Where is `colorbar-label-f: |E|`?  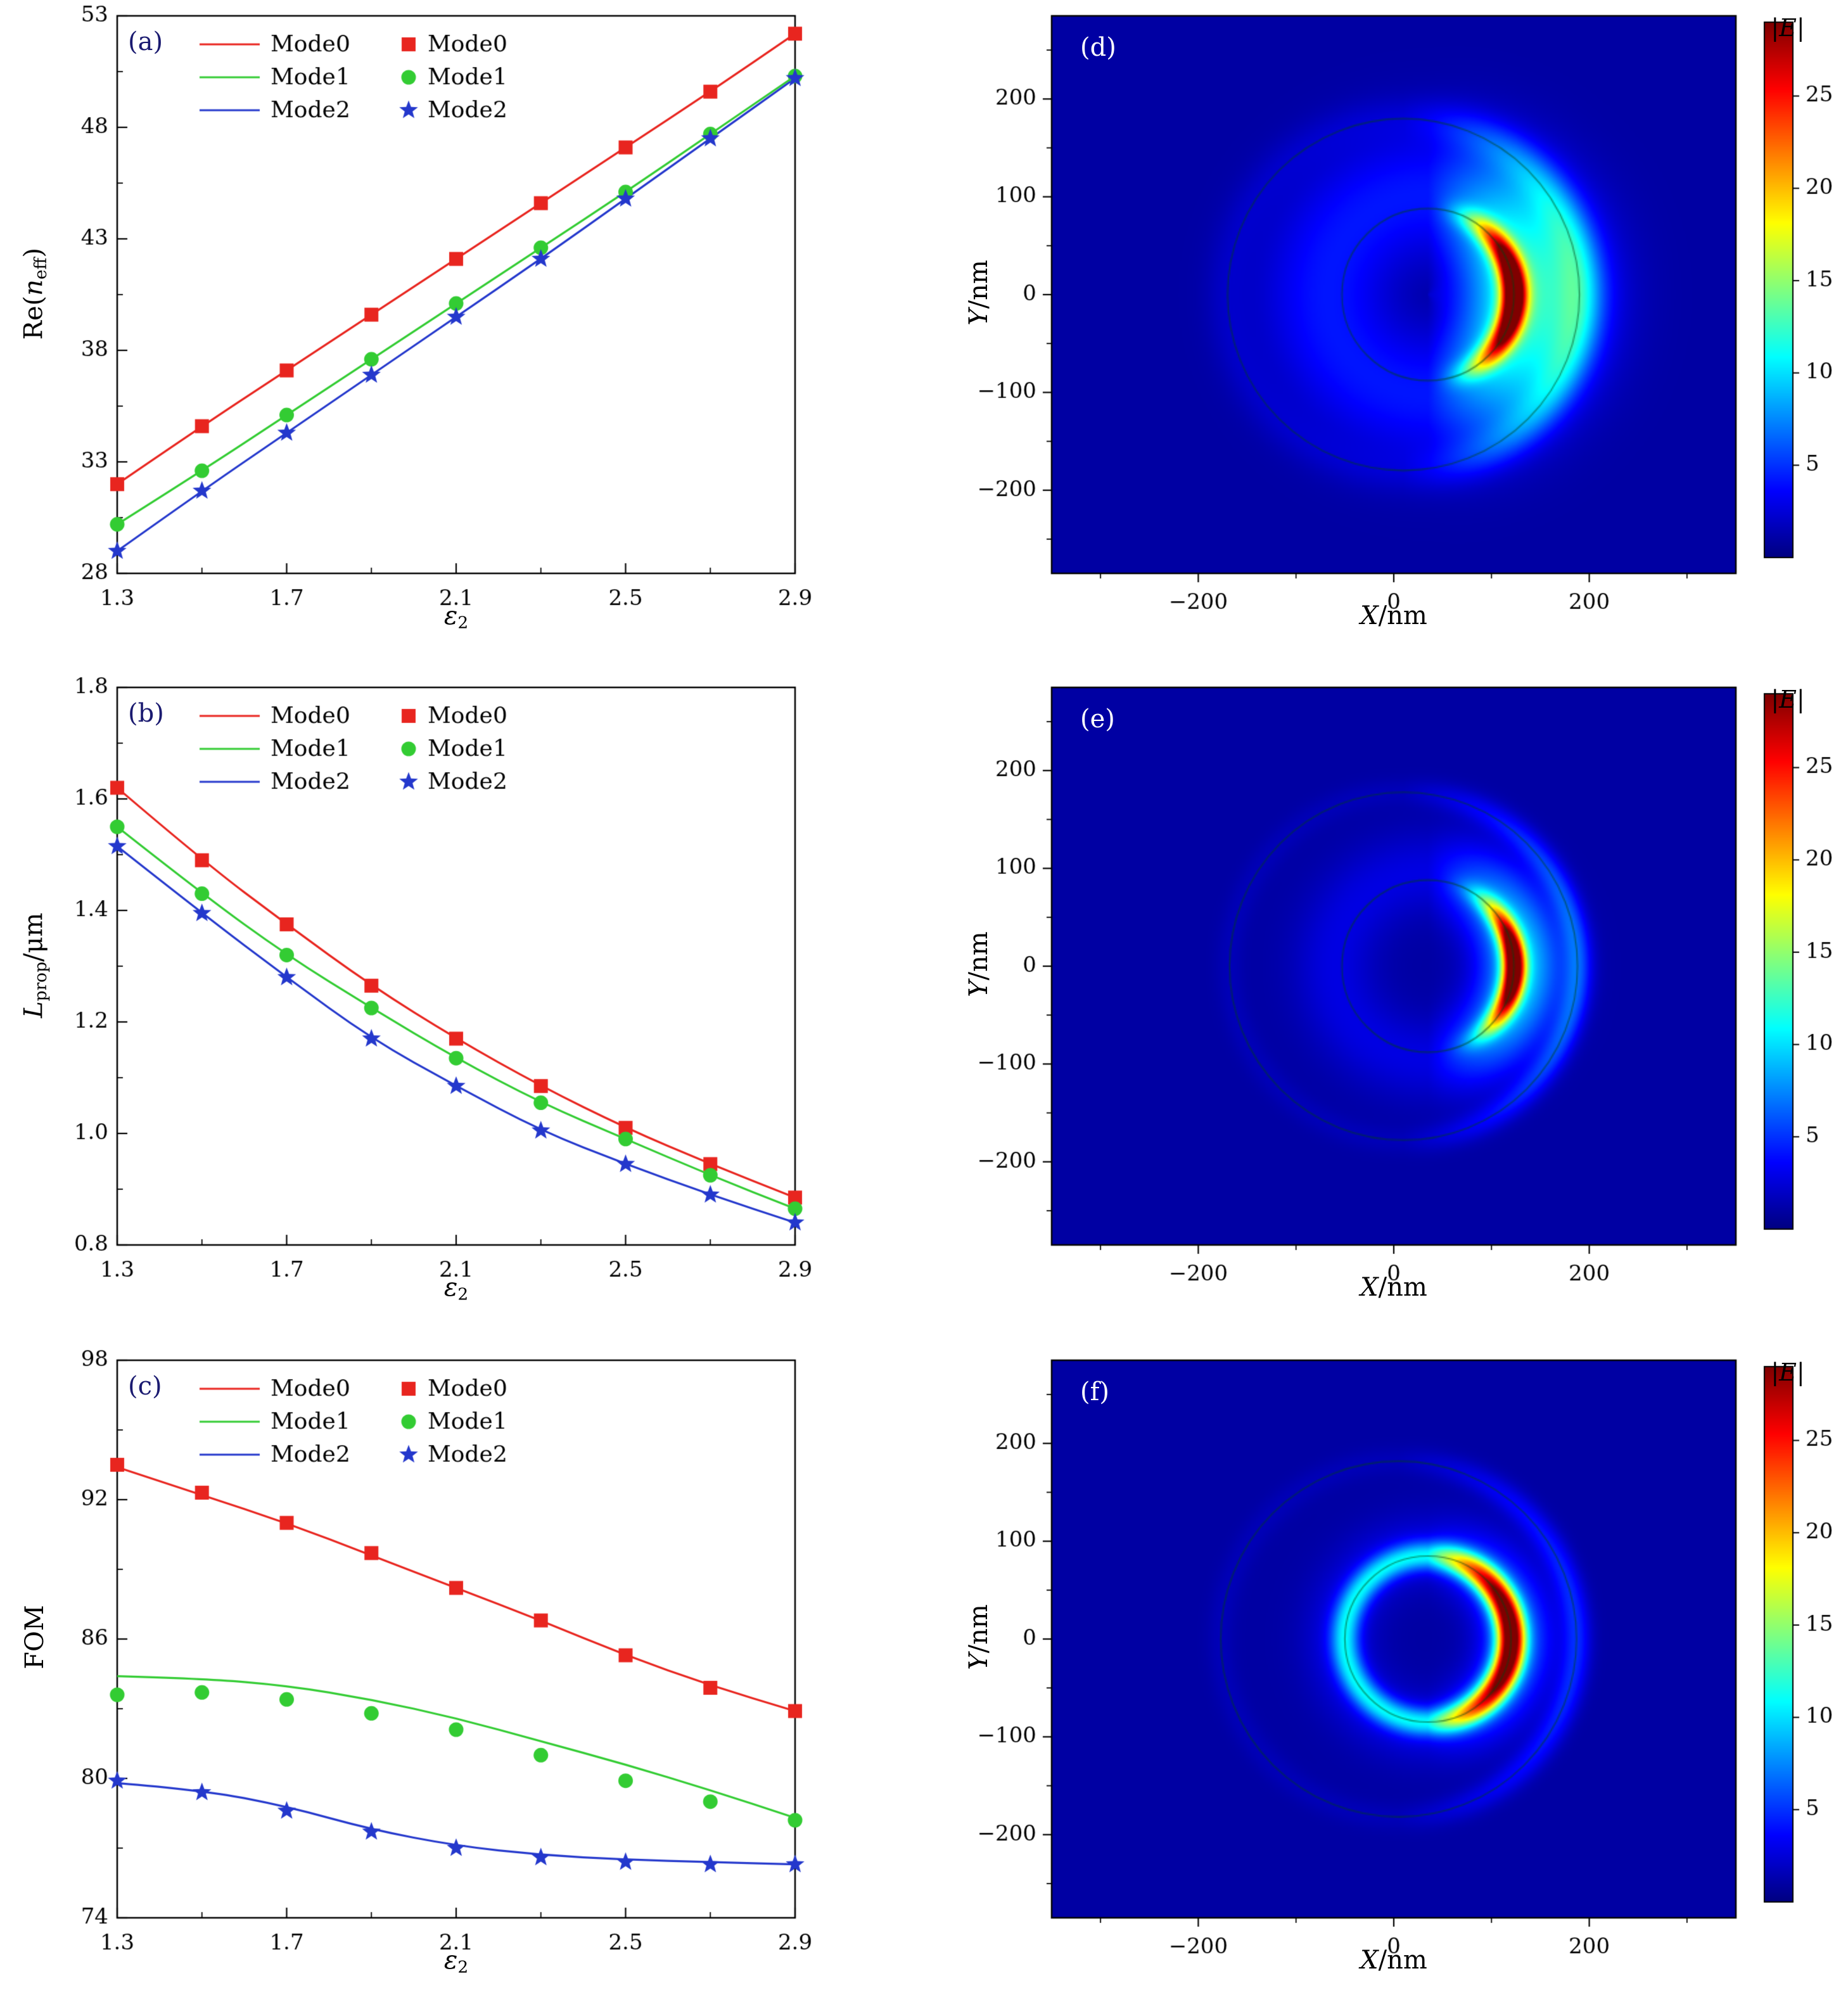
colorbar-label-f: |E| is located at coordinates (1788, 1372).